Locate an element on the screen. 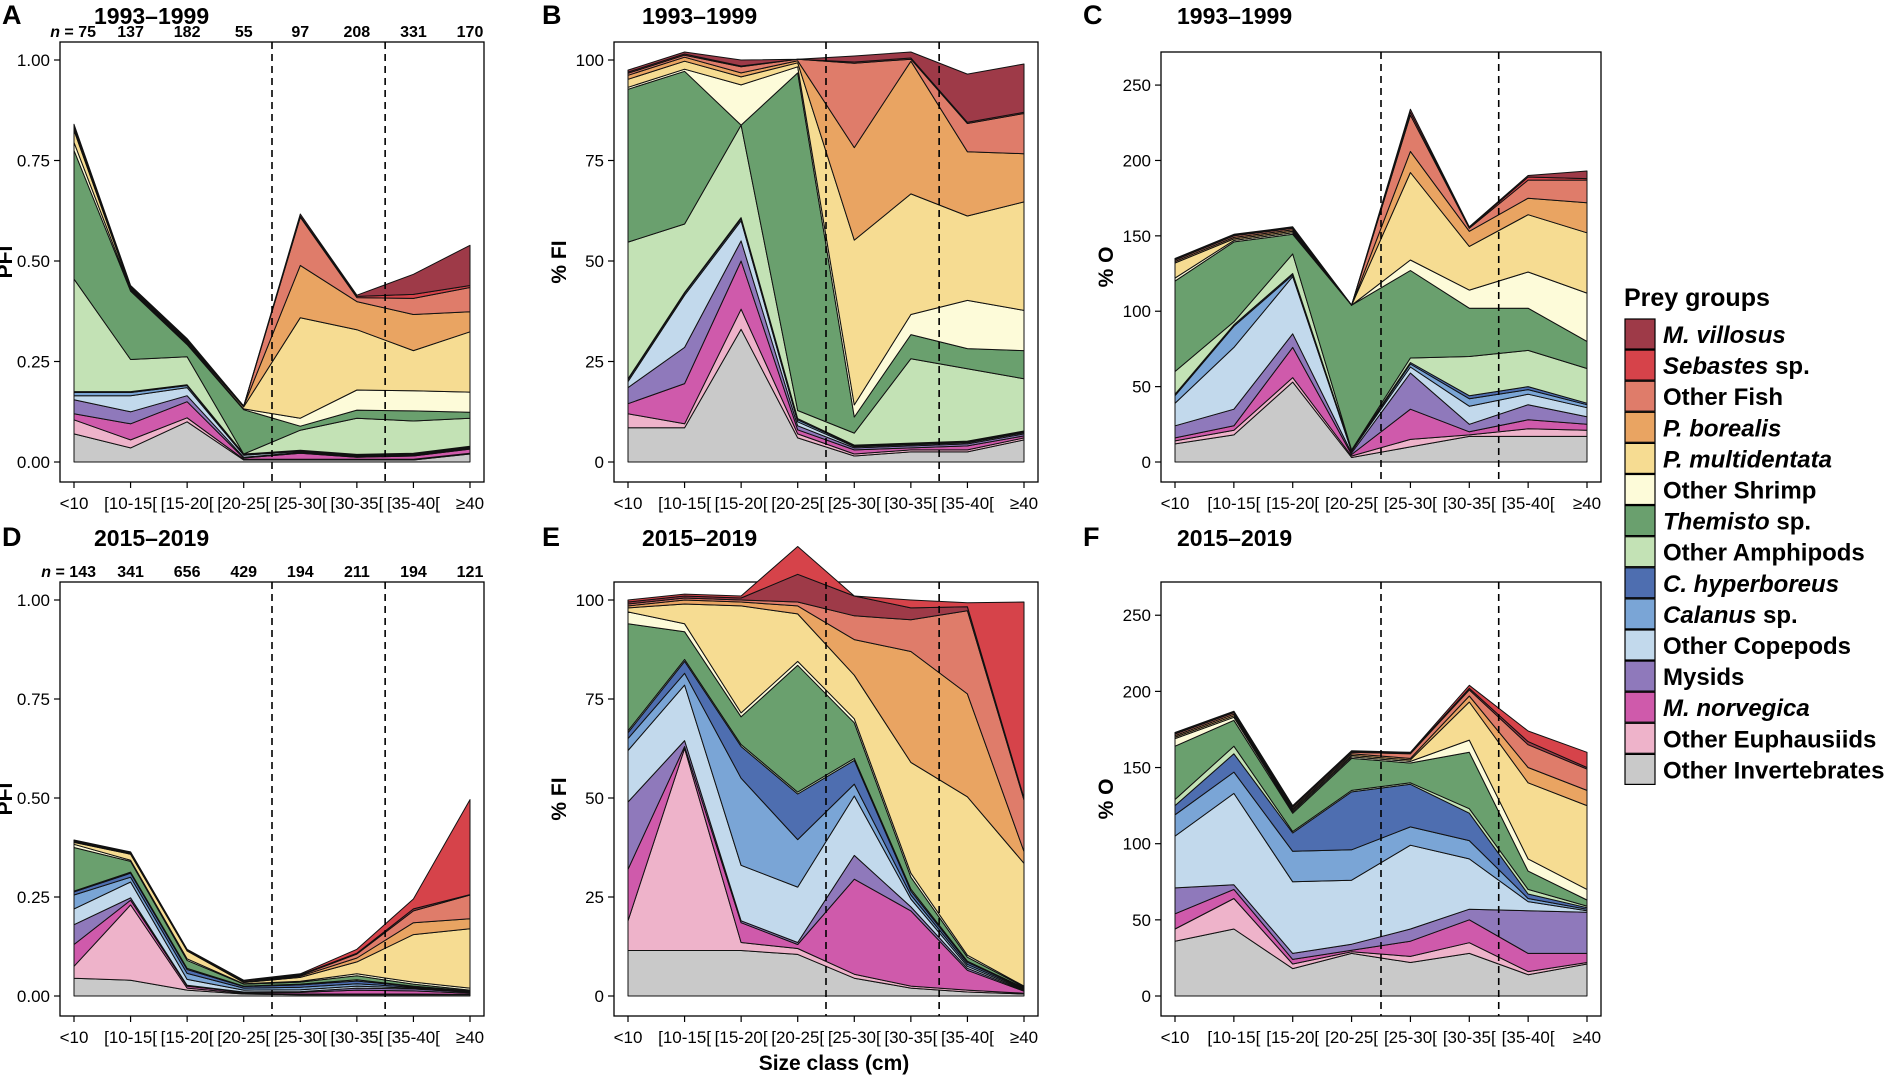 The height and width of the screenshot is (1076, 1890). y-tick-label: 0.00 is located at coordinates (33, 462).